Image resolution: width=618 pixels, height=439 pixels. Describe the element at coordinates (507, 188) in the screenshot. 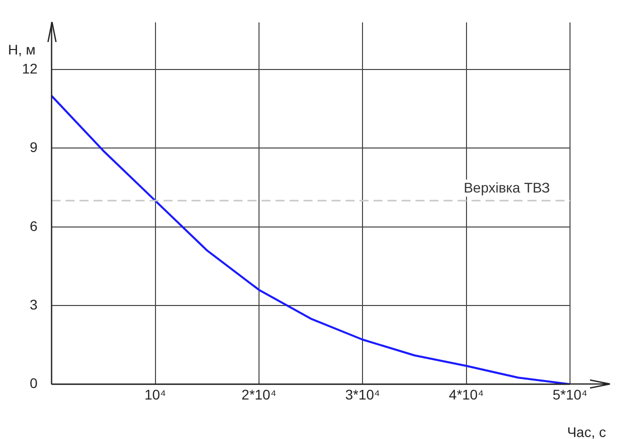

I see `ref-line-label: Верхівка ТВЗ` at that location.